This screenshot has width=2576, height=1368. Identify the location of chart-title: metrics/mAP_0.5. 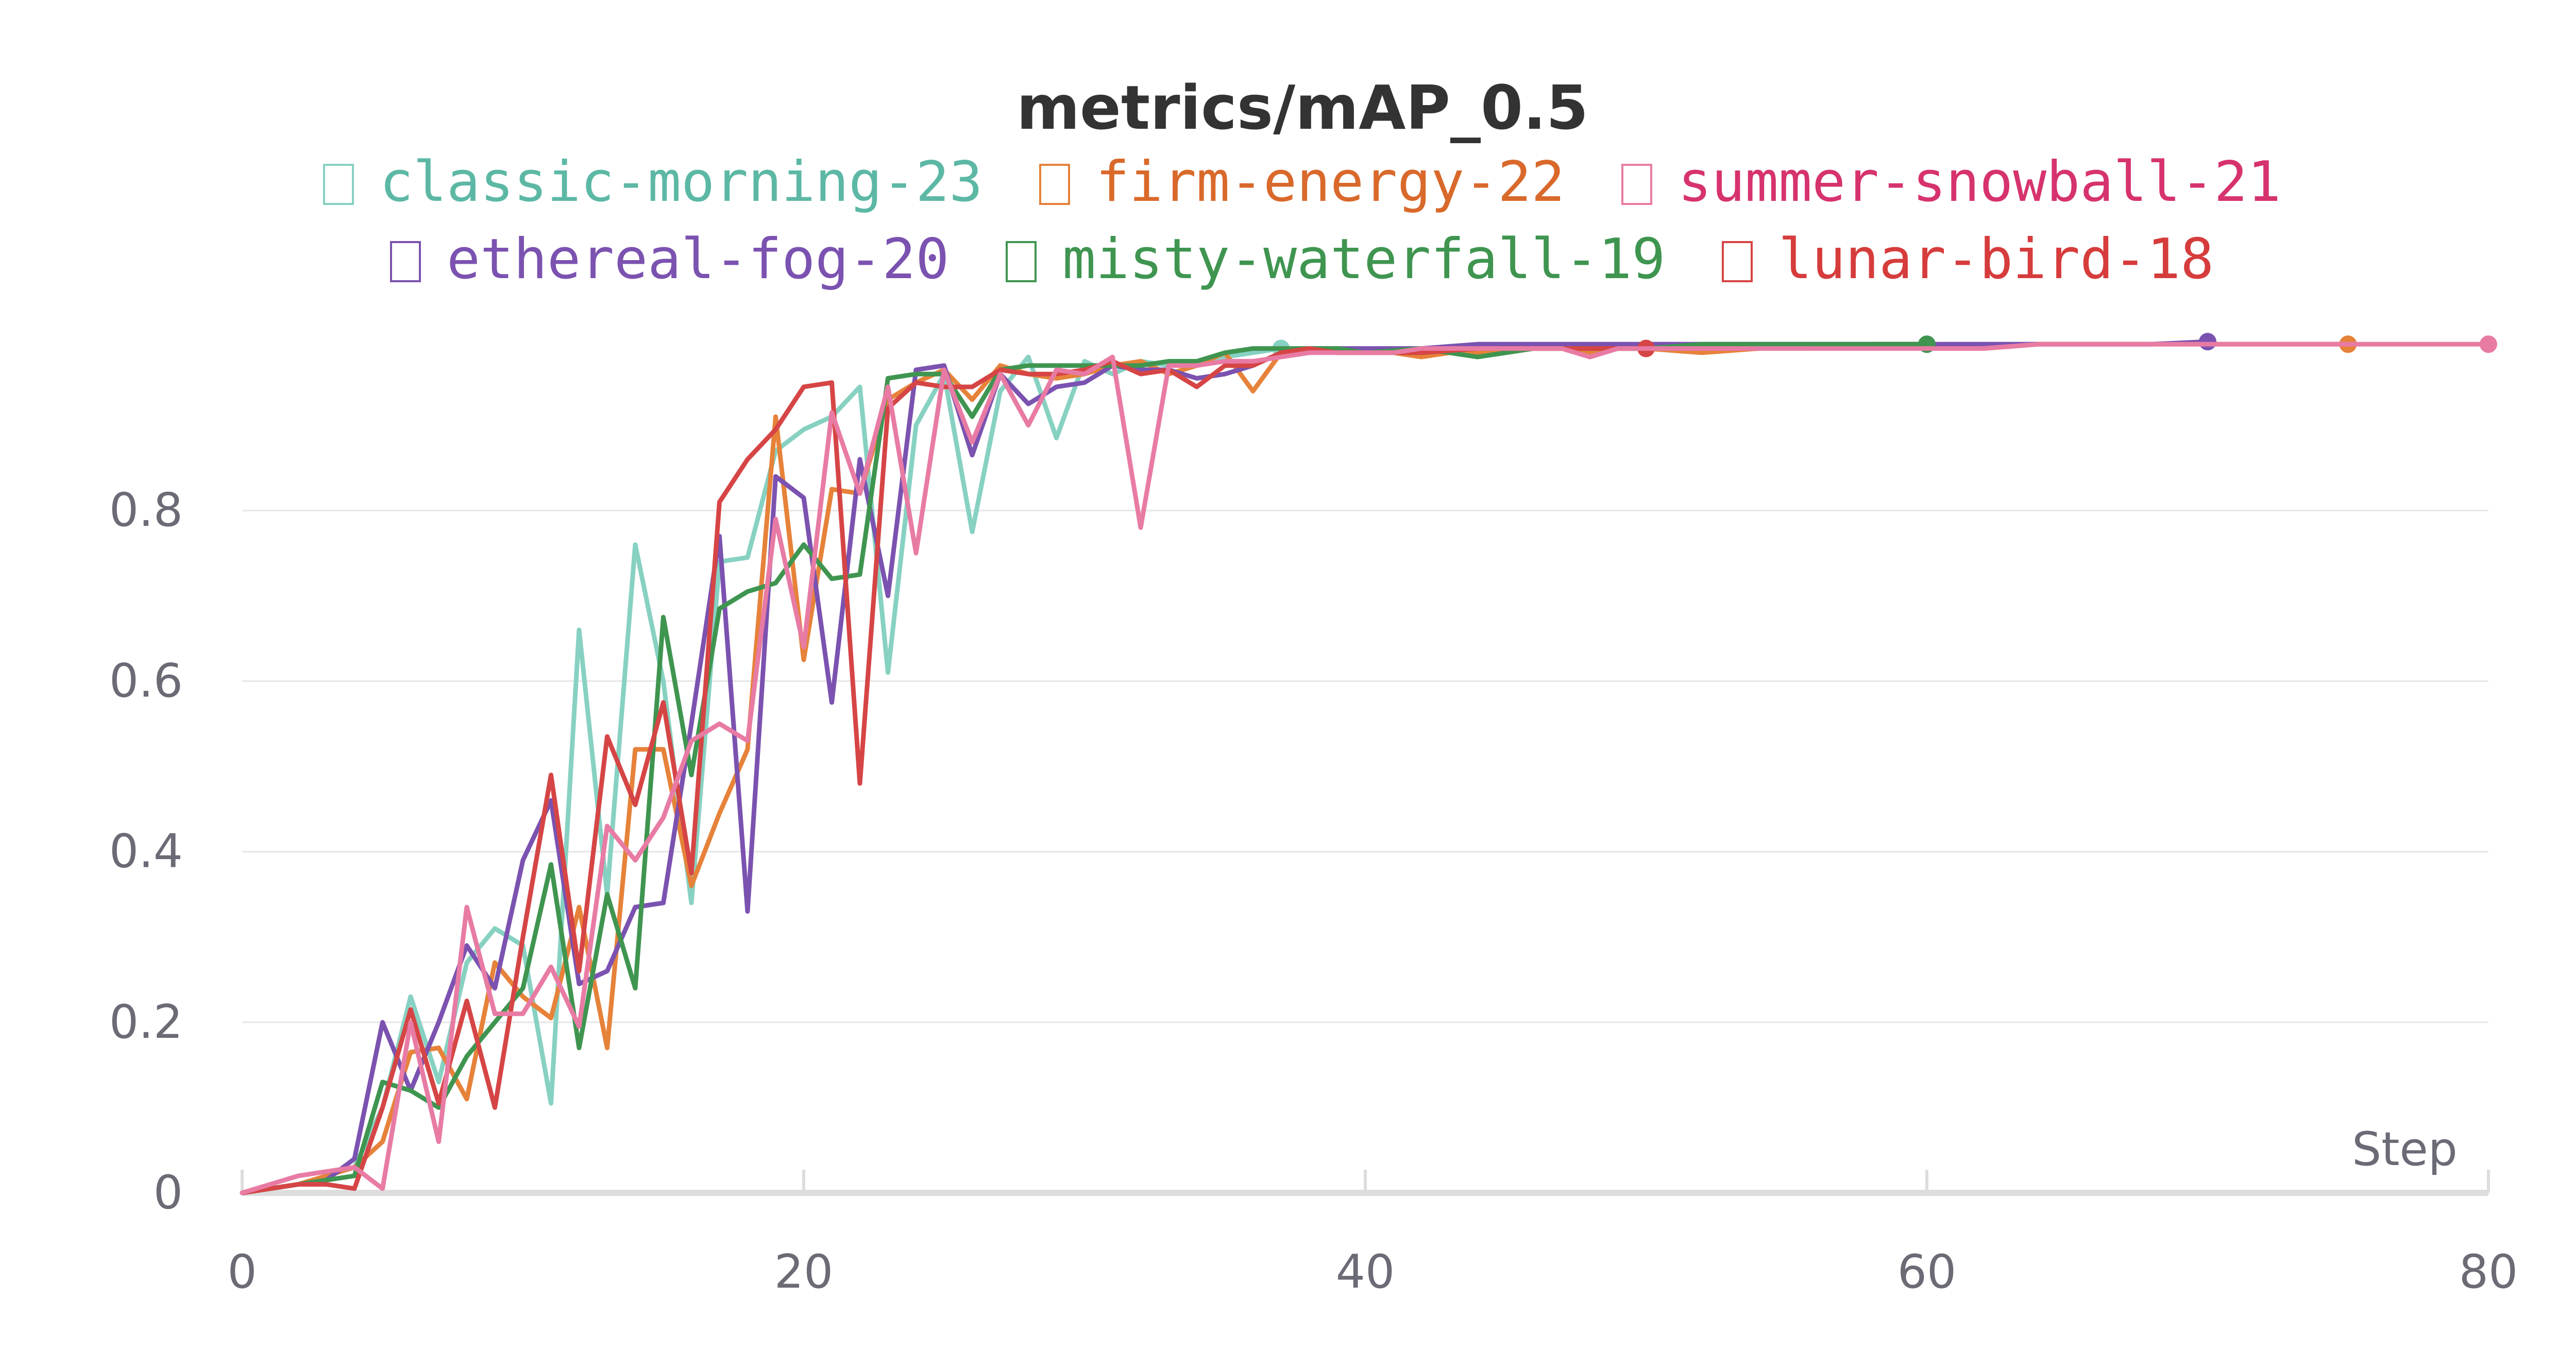
(1302, 107).